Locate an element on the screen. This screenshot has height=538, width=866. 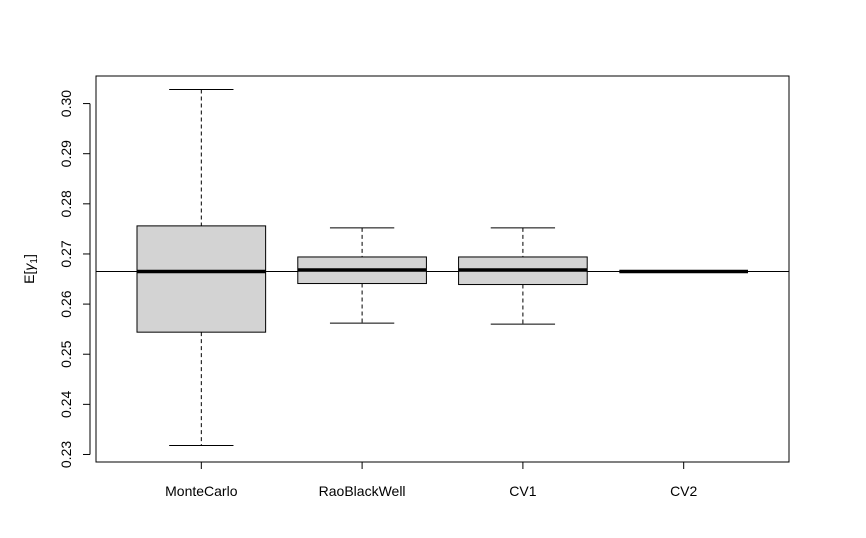
box-cv1 is located at coordinates (523, 276).